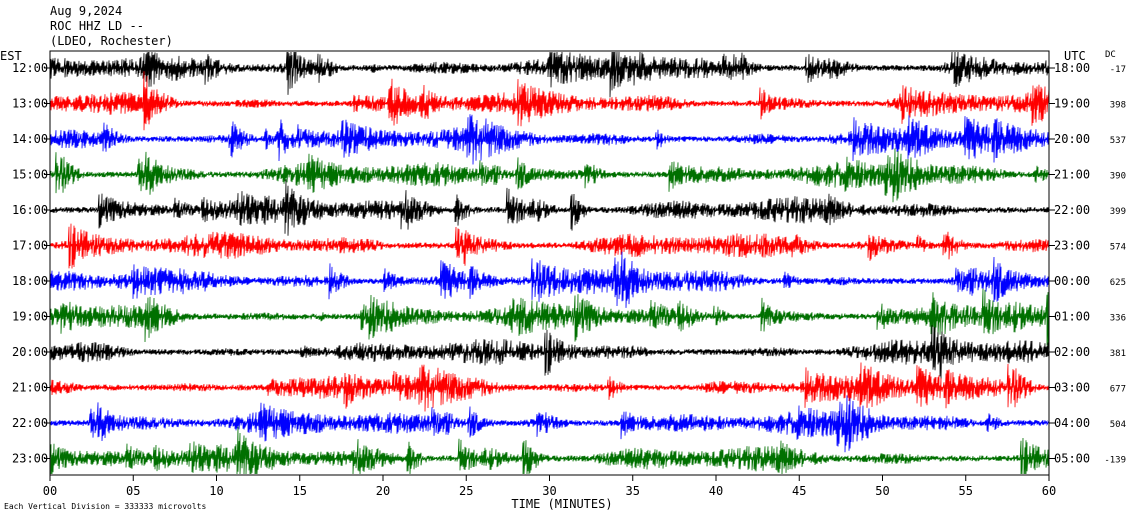 The width and height of the screenshot is (1130, 519). I want to click on utc-time-label: 05:00, so click(1072, 459).